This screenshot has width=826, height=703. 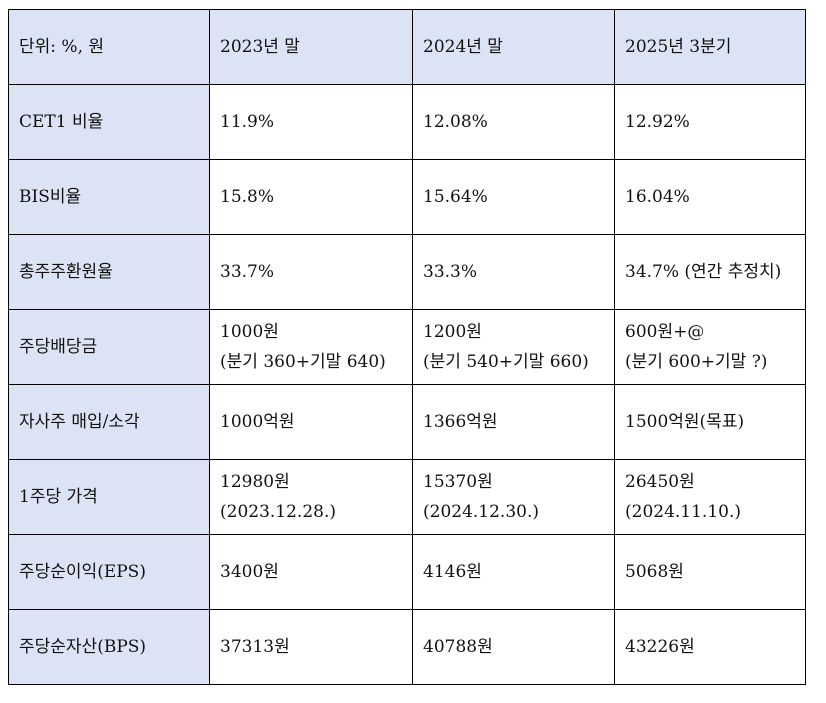 What do you see at coordinates (513, 47) in the screenshot?
I see `header-cell: 2024년 말` at bounding box center [513, 47].